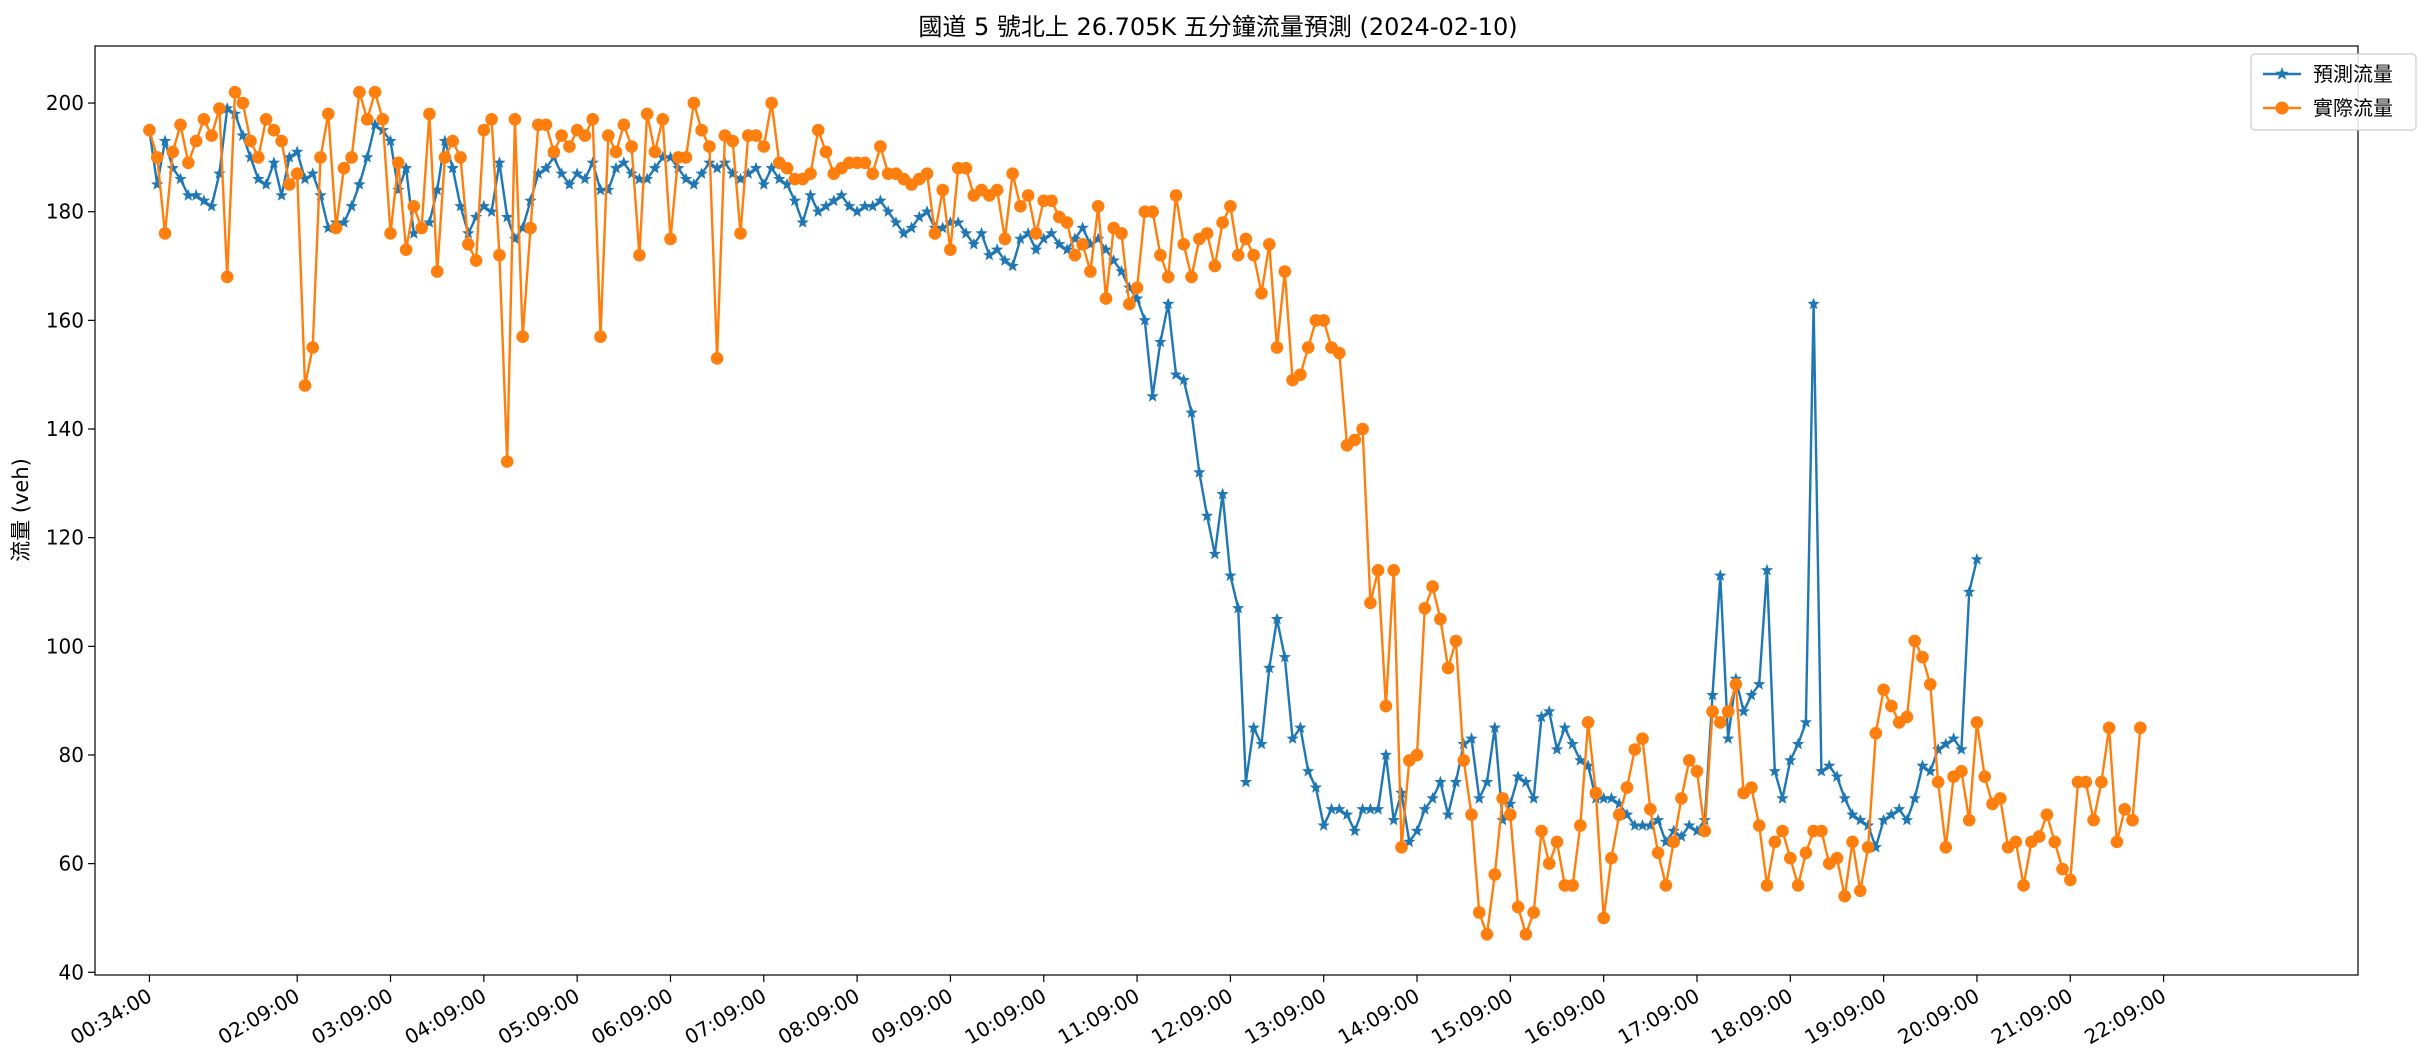 The width and height of the screenshot is (2436, 1061). Describe the element at coordinates (65, 212) in the screenshot. I see `y-tick-label: 180` at that location.